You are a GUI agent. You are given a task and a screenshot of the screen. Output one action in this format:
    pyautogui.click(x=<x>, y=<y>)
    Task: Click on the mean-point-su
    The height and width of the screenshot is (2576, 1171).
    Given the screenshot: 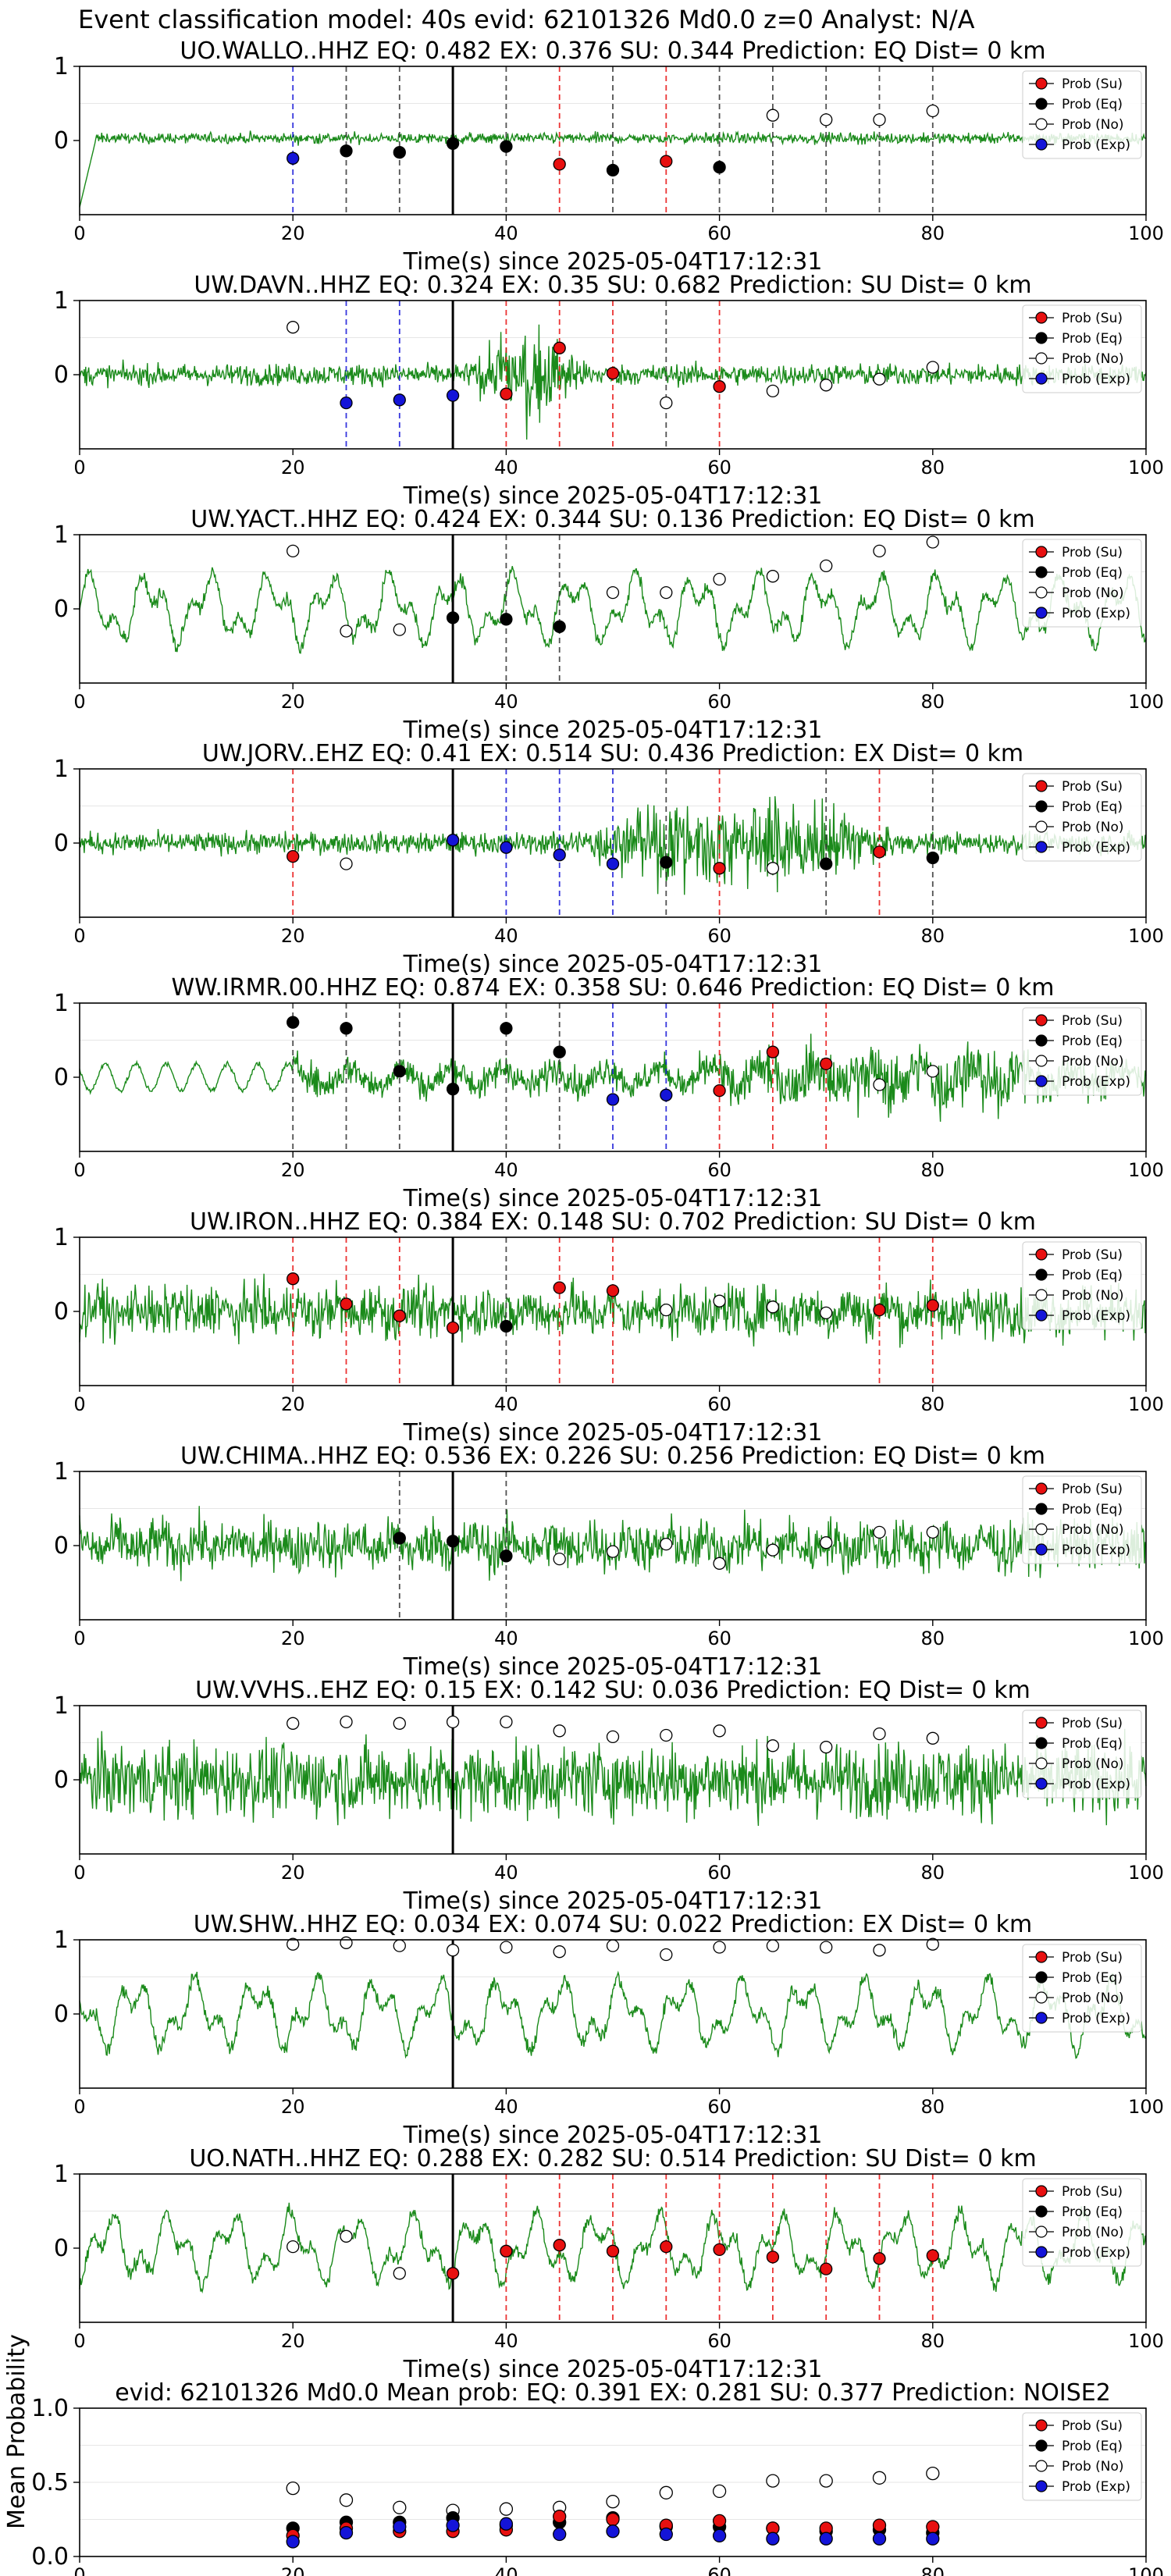 What is the action you would take?
    pyautogui.click(x=560, y=2517)
    